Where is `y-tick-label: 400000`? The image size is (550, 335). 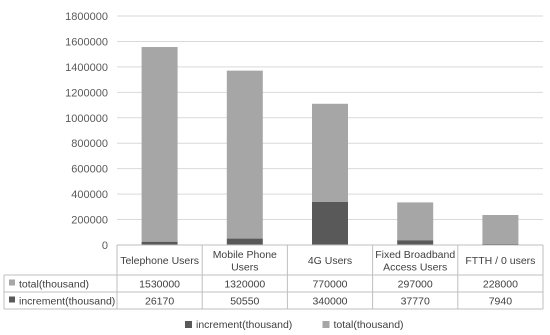 y-tick-label: 400000 is located at coordinates (89, 195).